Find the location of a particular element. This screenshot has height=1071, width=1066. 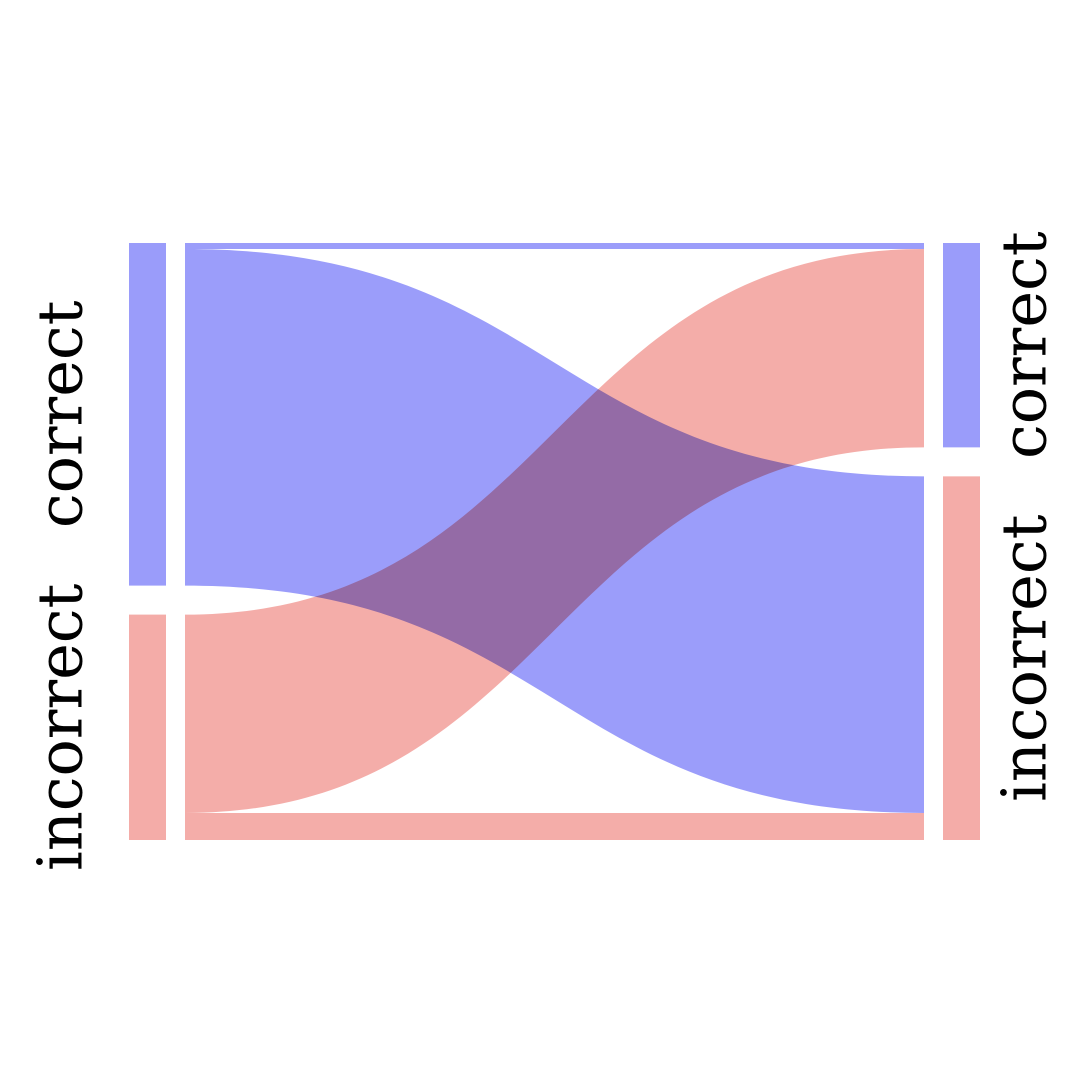

flow-incorrect-to-incorrect is located at coordinates (554, 826).